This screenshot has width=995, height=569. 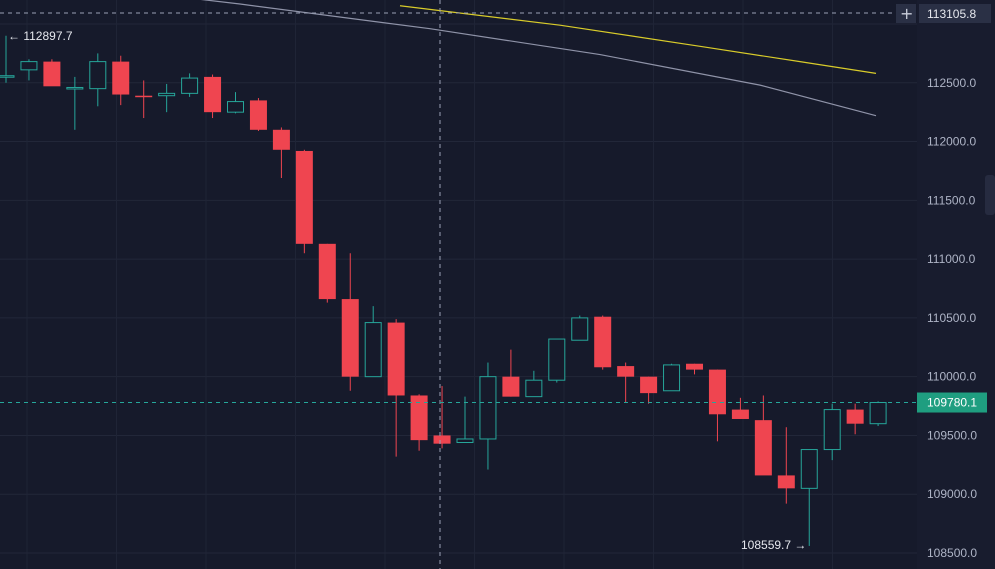 What do you see at coordinates (951, 200) in the screenshot?
I see `y-tick-label: 111500.0` at bounding box center [951, 200].